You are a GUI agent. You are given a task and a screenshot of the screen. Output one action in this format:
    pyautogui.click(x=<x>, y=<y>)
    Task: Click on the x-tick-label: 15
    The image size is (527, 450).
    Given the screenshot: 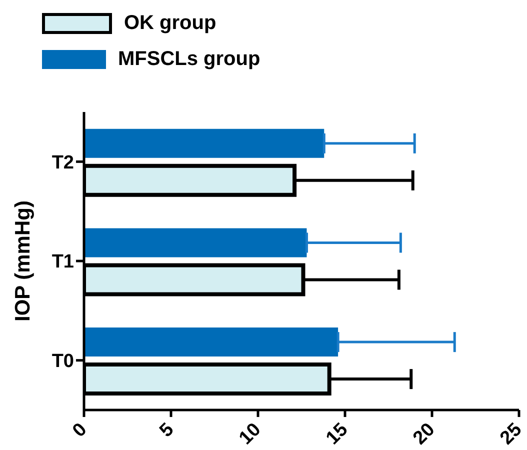 What is the action you would take?
    pyautogui.click(x=337, y=434)
    